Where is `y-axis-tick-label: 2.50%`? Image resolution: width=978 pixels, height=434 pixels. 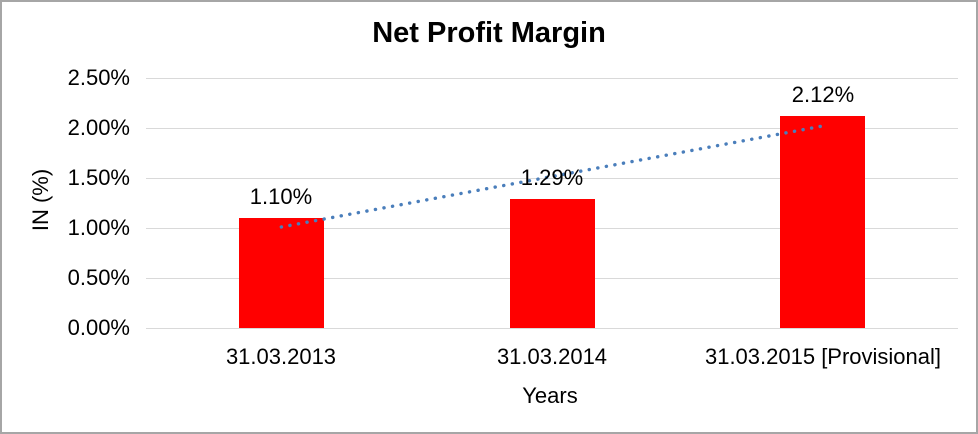 y-axis-tick-label: 2.50% is located at coordinates (98, 77).